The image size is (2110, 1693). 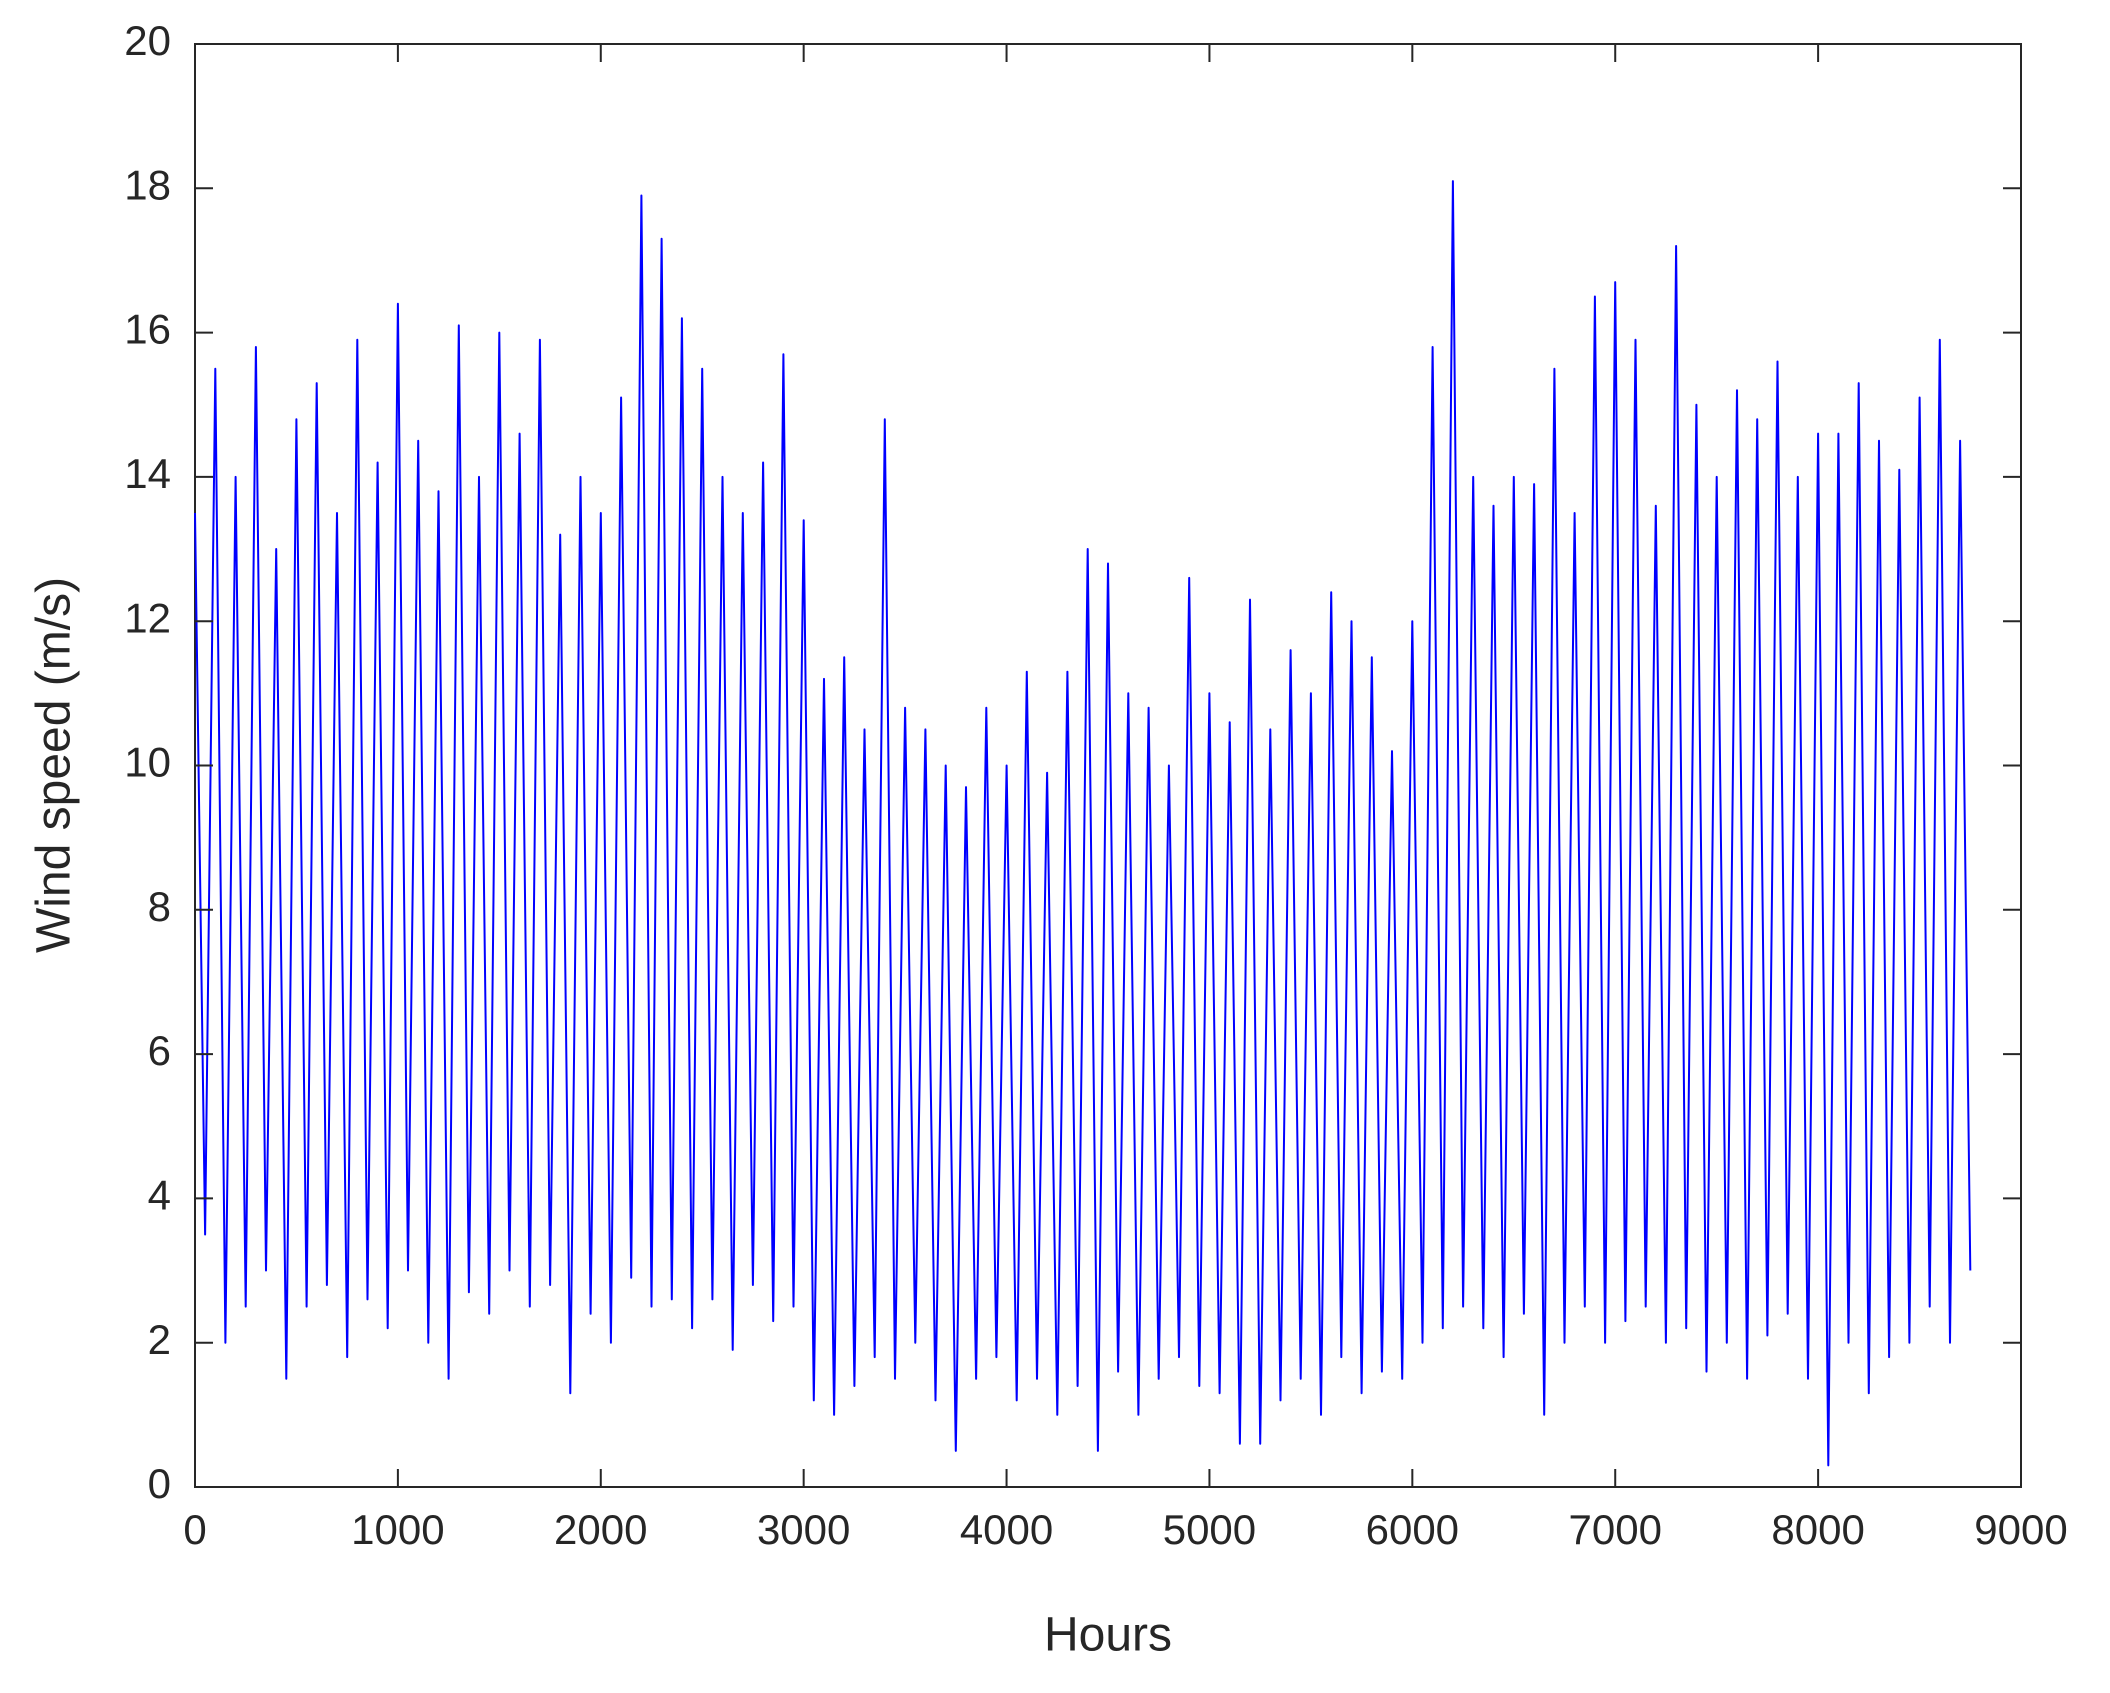 What do you see at coordinates (2020, 1529) in the screenshot?
I see `x-tick-label: 9000` at bounding box center [2020, 1529].